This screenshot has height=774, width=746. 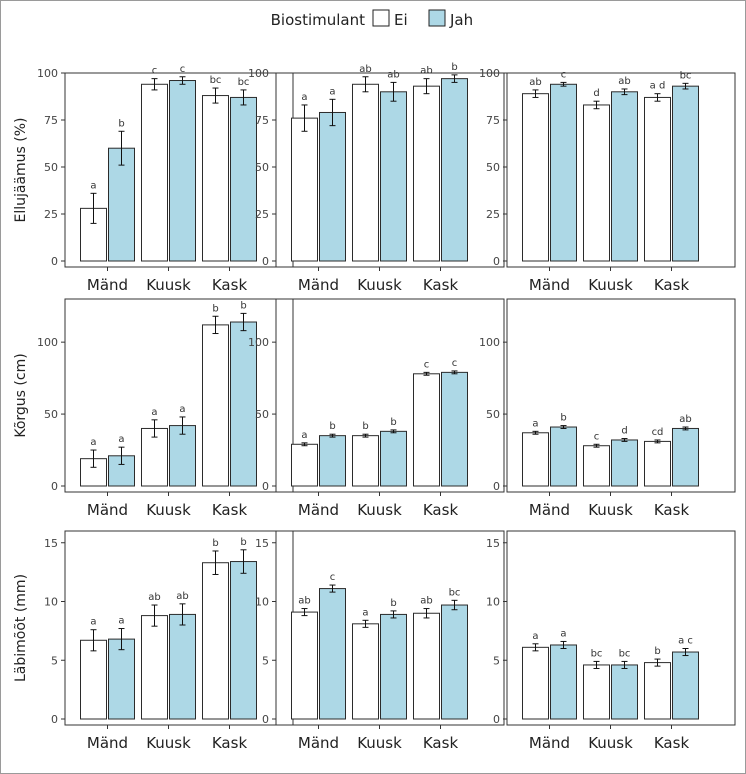 What do you see at coordinates (165, 179) in the screenshot?
I see `panel-r1-c1: 0 25 50 75 100 Mänd a b Kuusk c c Kask bc bc` at bounding box center [165, 179].